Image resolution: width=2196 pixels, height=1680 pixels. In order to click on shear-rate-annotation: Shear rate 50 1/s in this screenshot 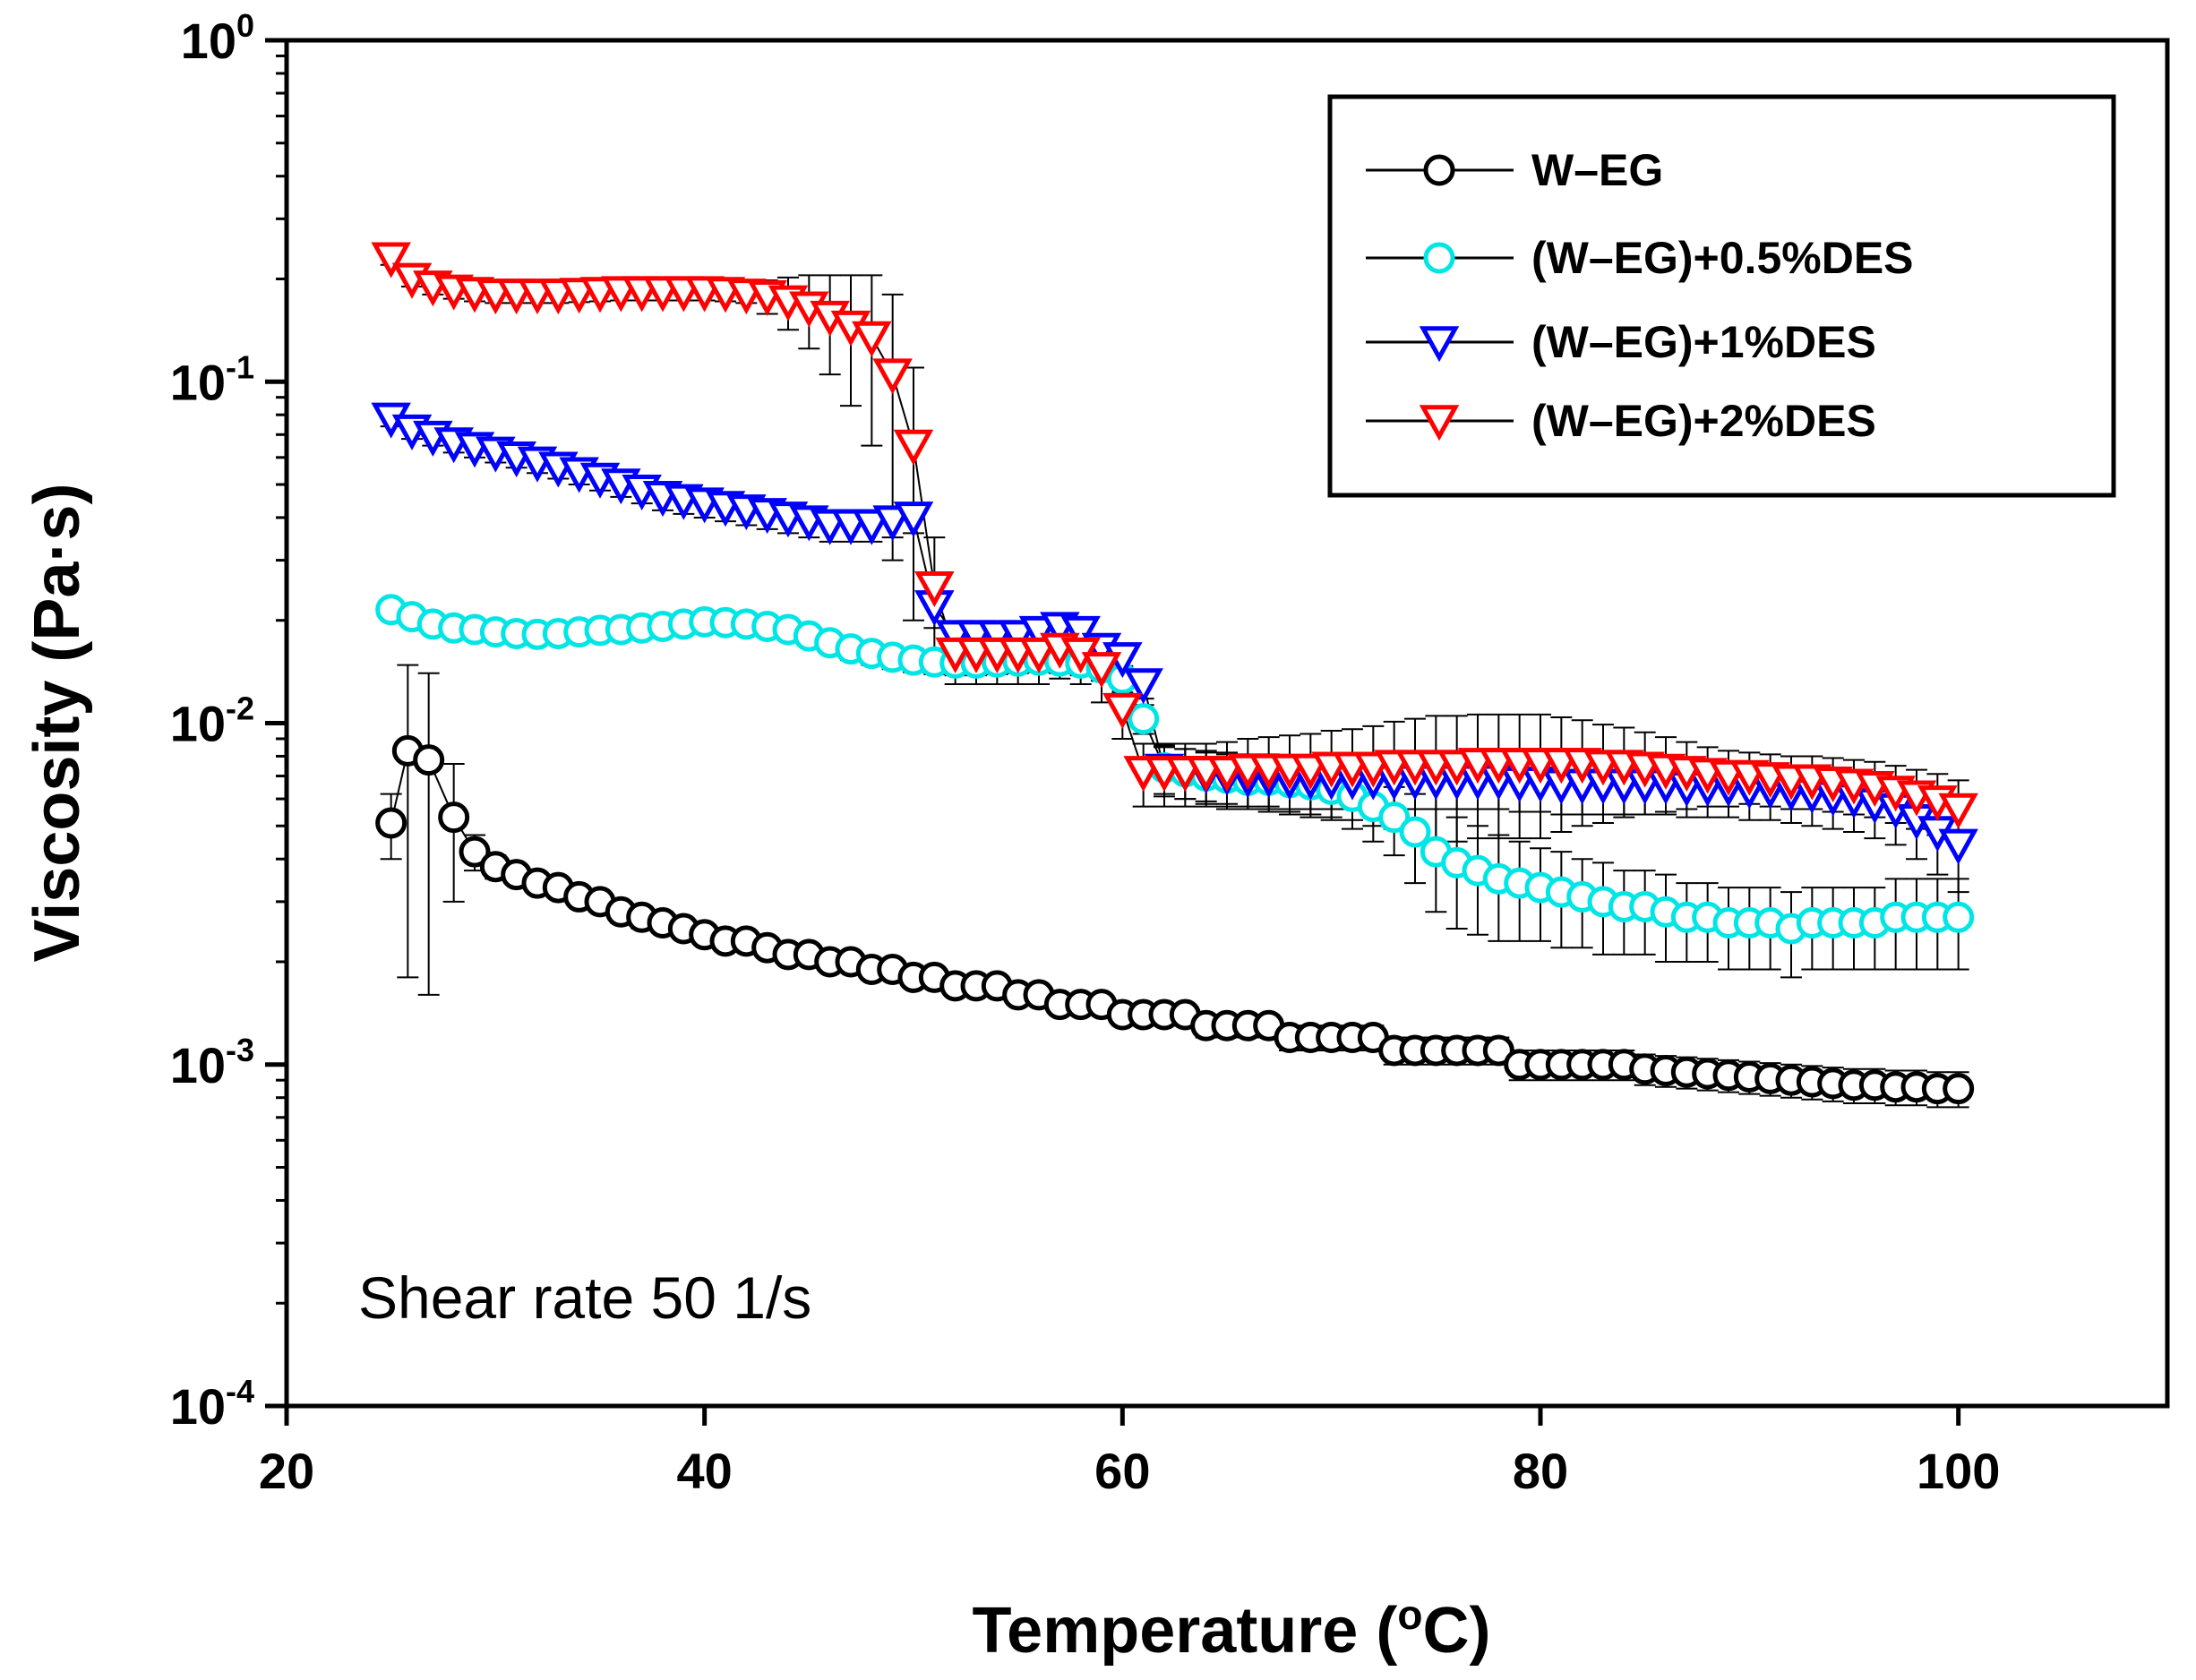, I will do `click(584, 1297)`.